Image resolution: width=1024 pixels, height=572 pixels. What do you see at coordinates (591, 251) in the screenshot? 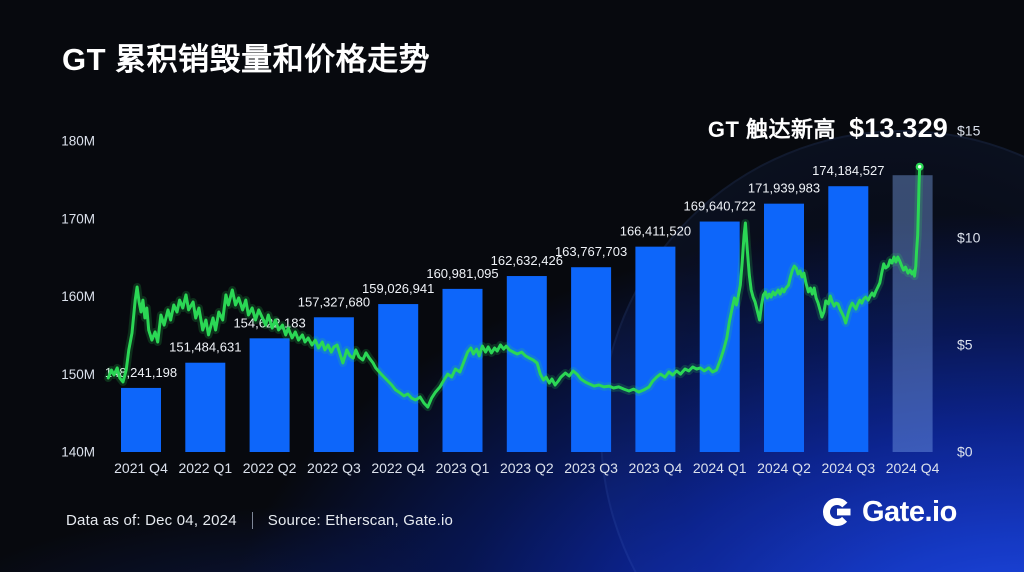
I see `bar-value-label: 163,767,703` at bounding box center [591, 251].